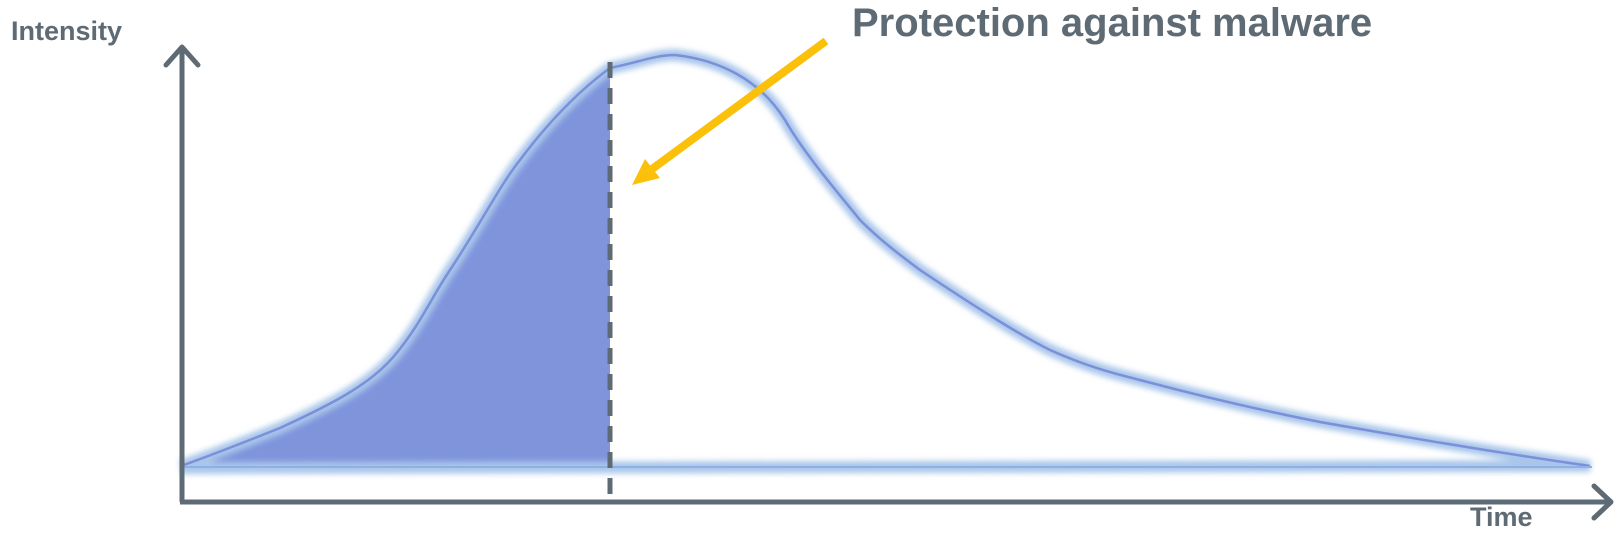 Image resolution: width=1616 pixels, height=549 pixels. What do you see at coordinates (67, 31) in the screenshot?
I see `y-axis-label: Intensity` at bounding box center [67, 31].